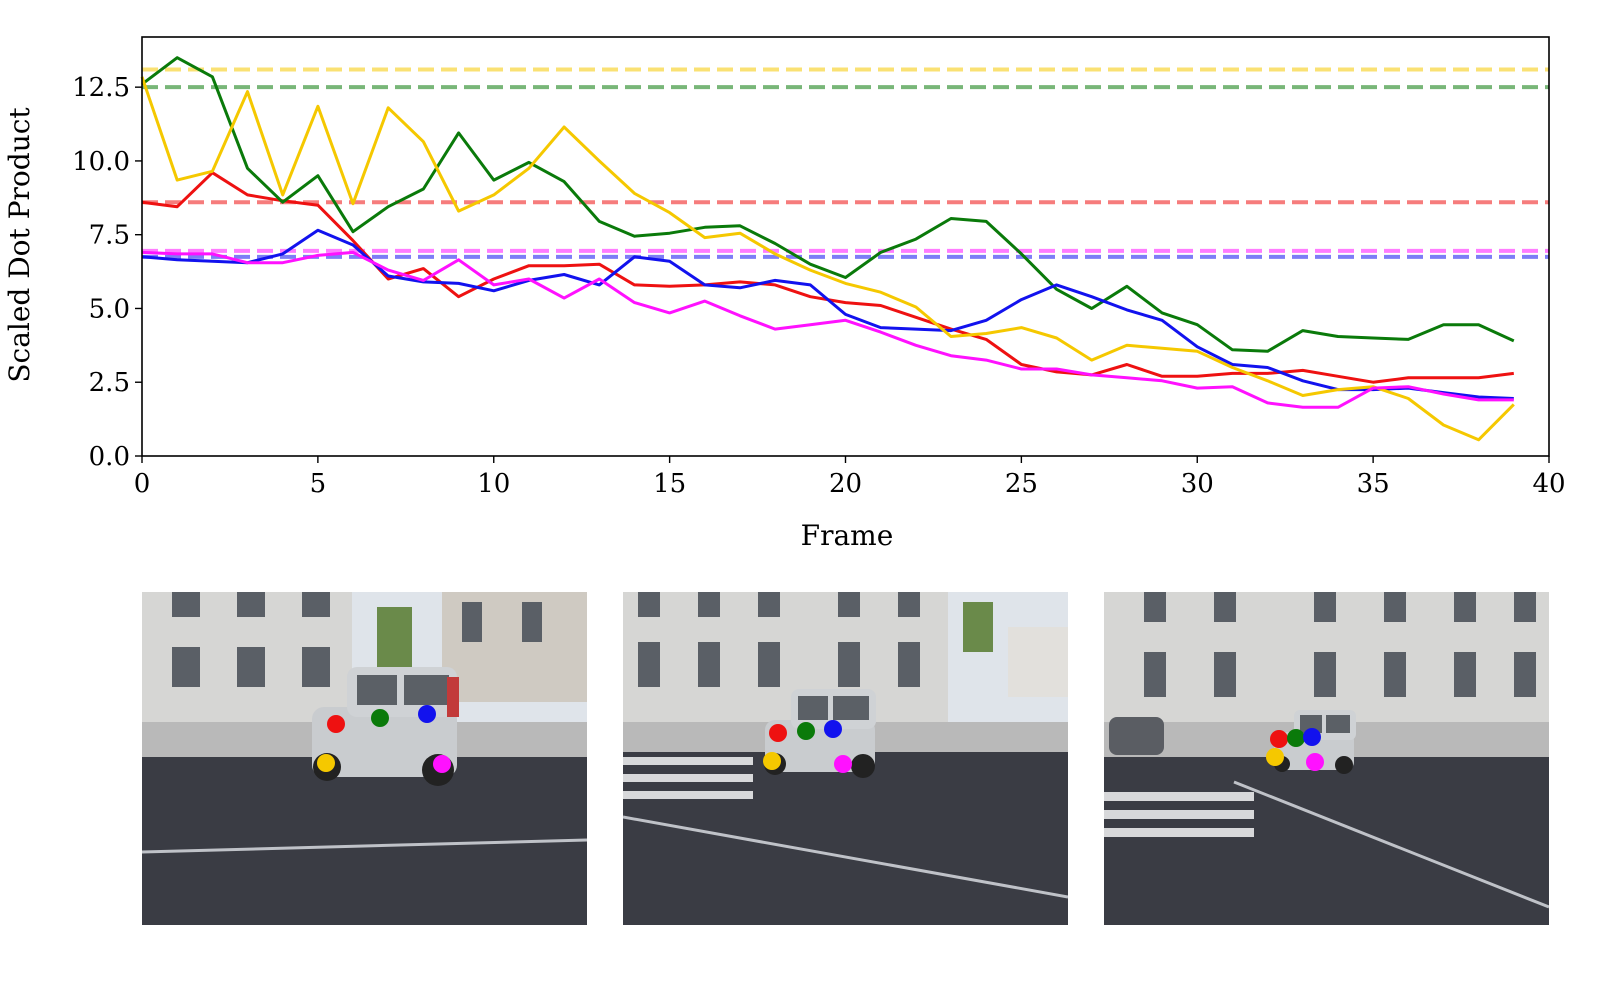 Image resolution: width=1600 pixels, height=1000 pixels. What do you see at coordinates (1373, 484) in the screenshot?
I see `x-tick-label: 35` at bounding box center [1373, 484].